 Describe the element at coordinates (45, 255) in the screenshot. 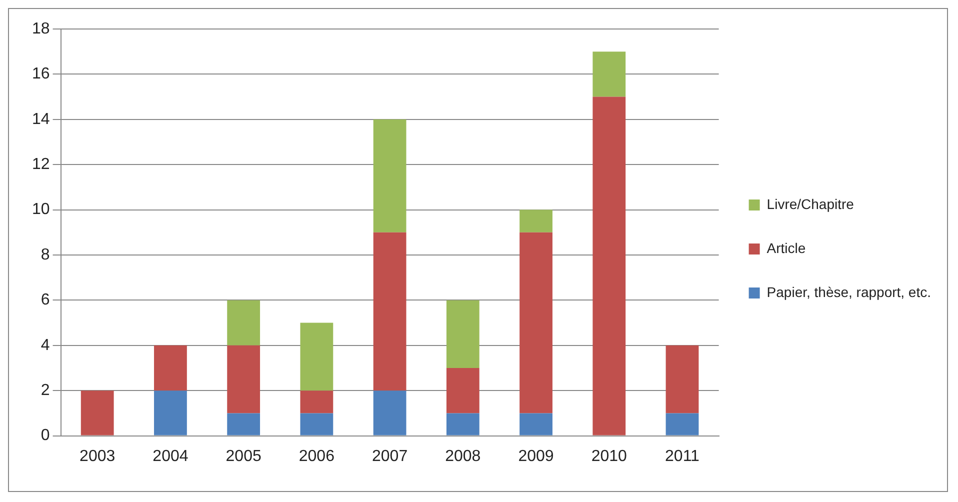

I see `y-tick-label: 8` at that location.